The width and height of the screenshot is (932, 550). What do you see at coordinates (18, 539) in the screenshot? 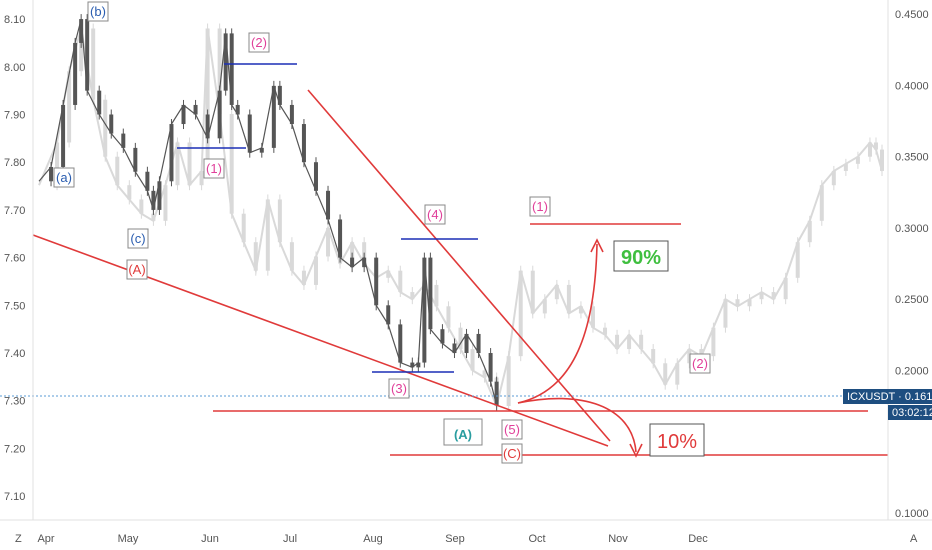
I see `z-order-icon: Z` at bounding box center [18, 539].